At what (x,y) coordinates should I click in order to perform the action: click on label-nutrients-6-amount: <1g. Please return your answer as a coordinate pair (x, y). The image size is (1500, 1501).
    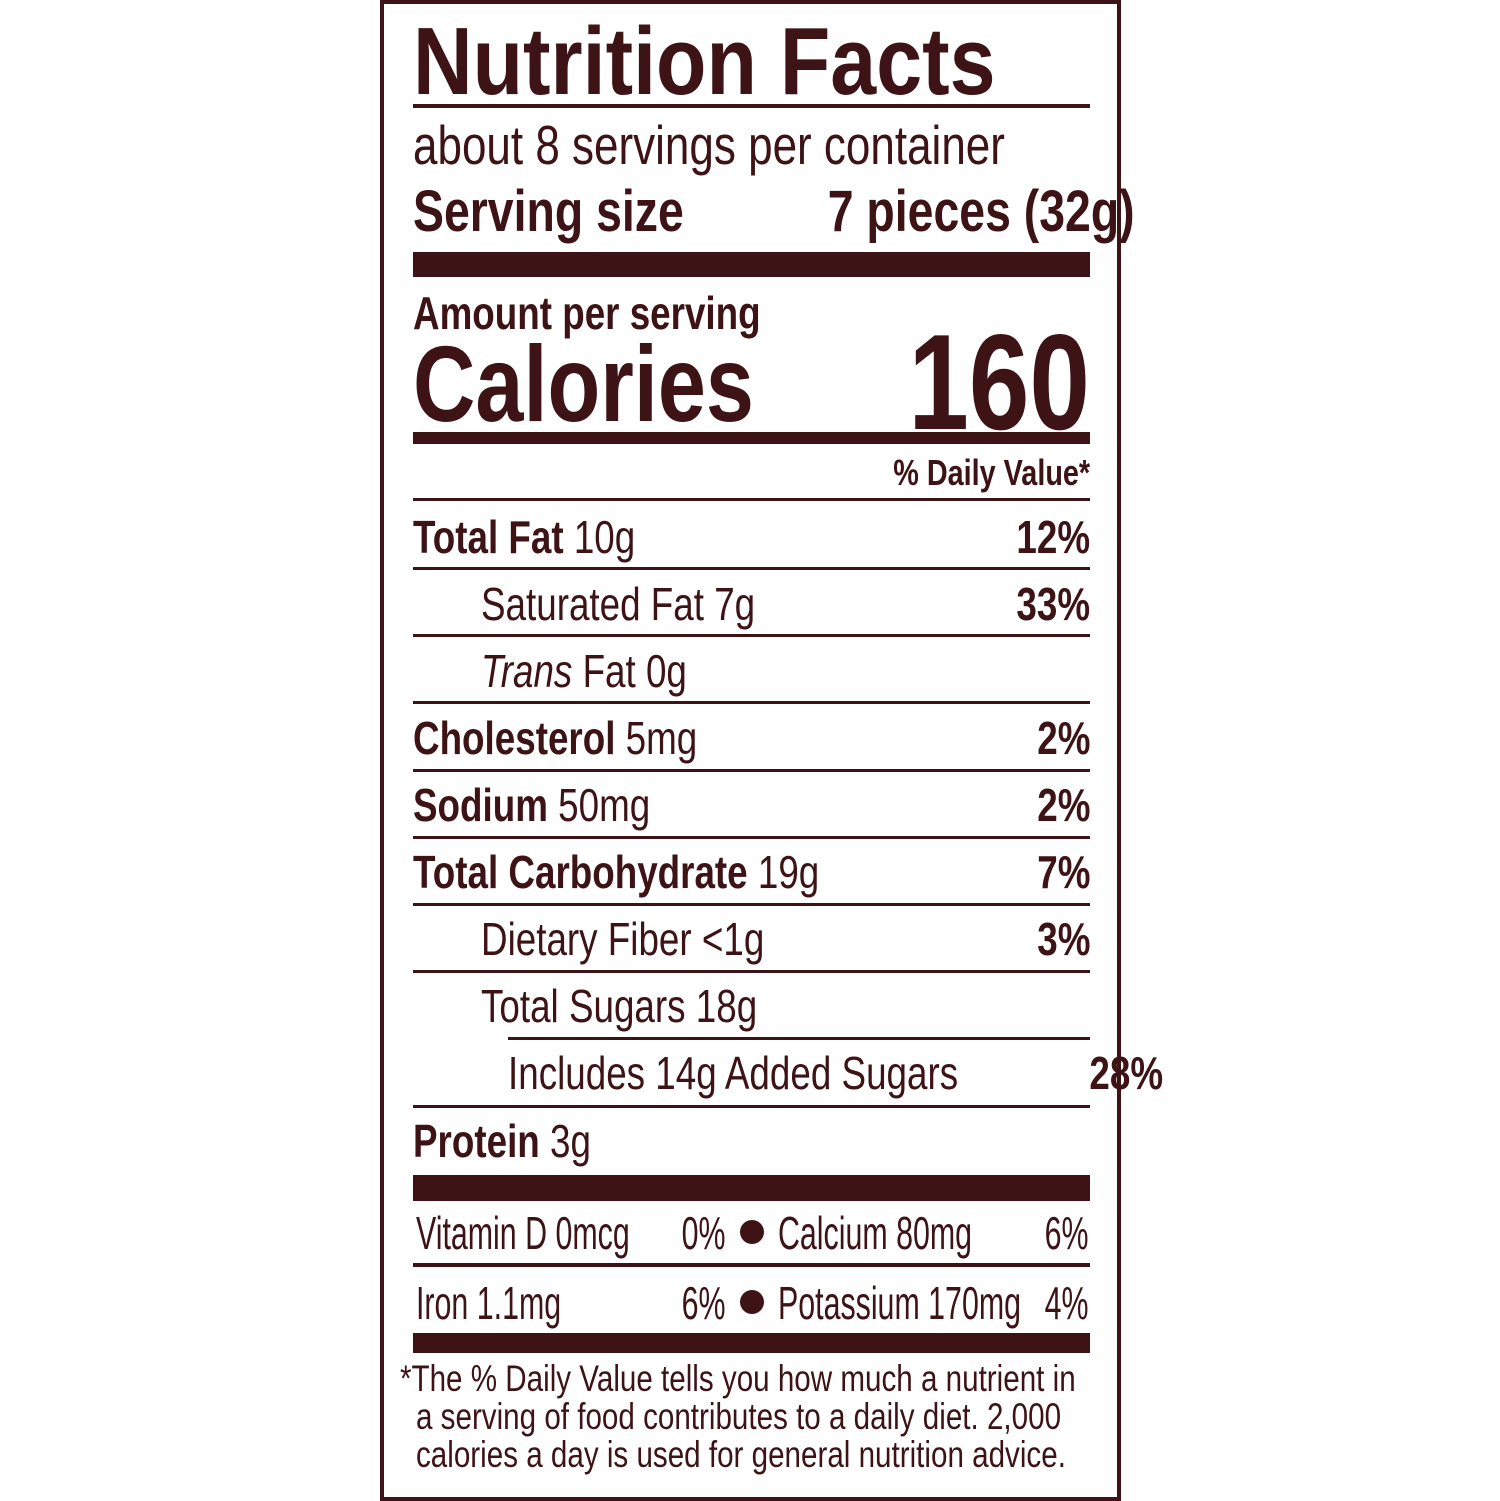
    Looking at the image, I should click on (733, 939).